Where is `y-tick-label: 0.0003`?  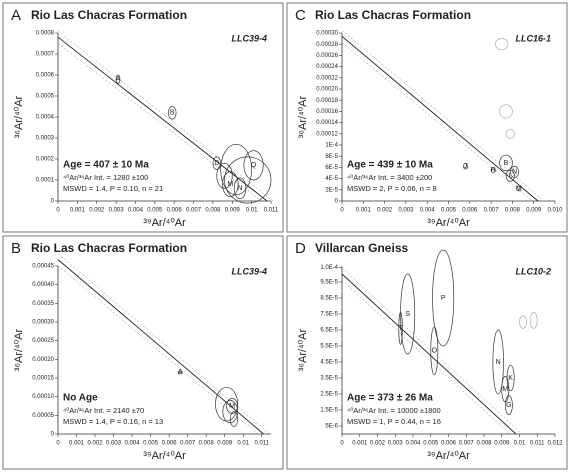
y-tick-label: 0.0003 is located at coordinates (45, 139).